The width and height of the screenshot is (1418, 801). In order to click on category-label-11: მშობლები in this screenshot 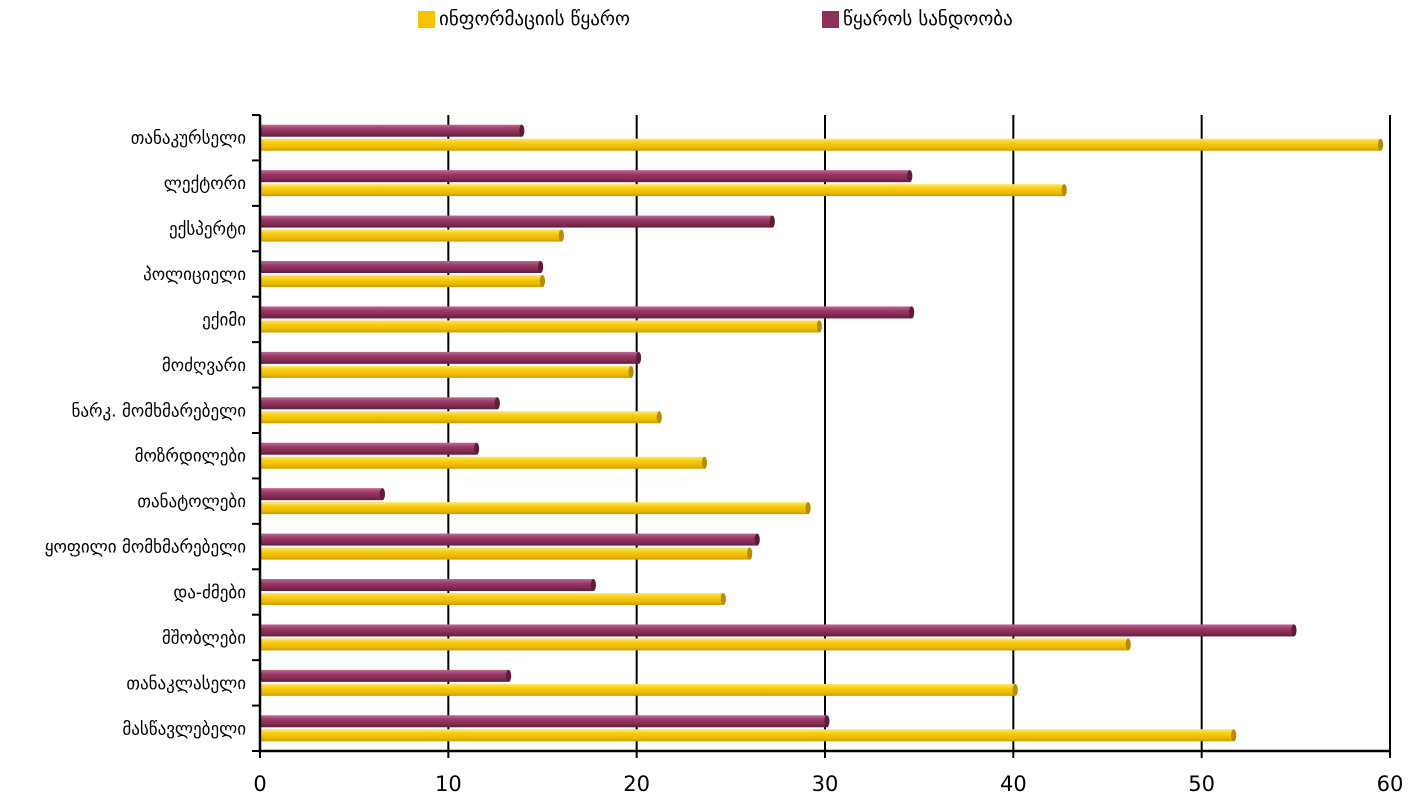, I will do `click(204, 638)`.